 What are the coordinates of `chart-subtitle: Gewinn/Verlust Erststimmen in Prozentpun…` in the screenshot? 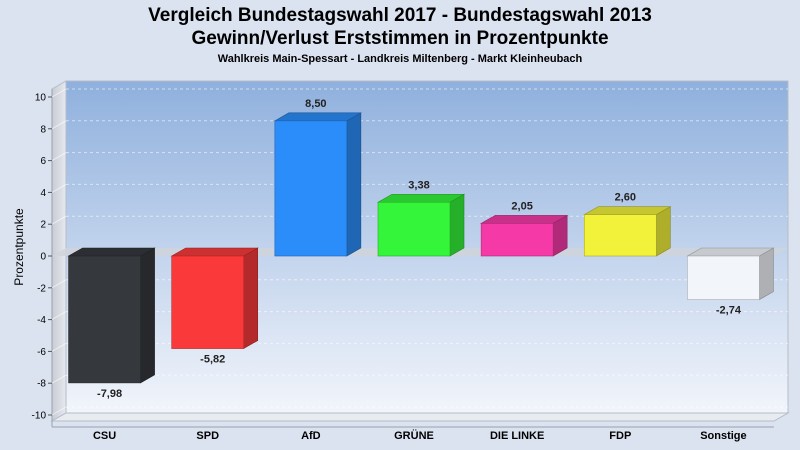 It's located at (400, 38).